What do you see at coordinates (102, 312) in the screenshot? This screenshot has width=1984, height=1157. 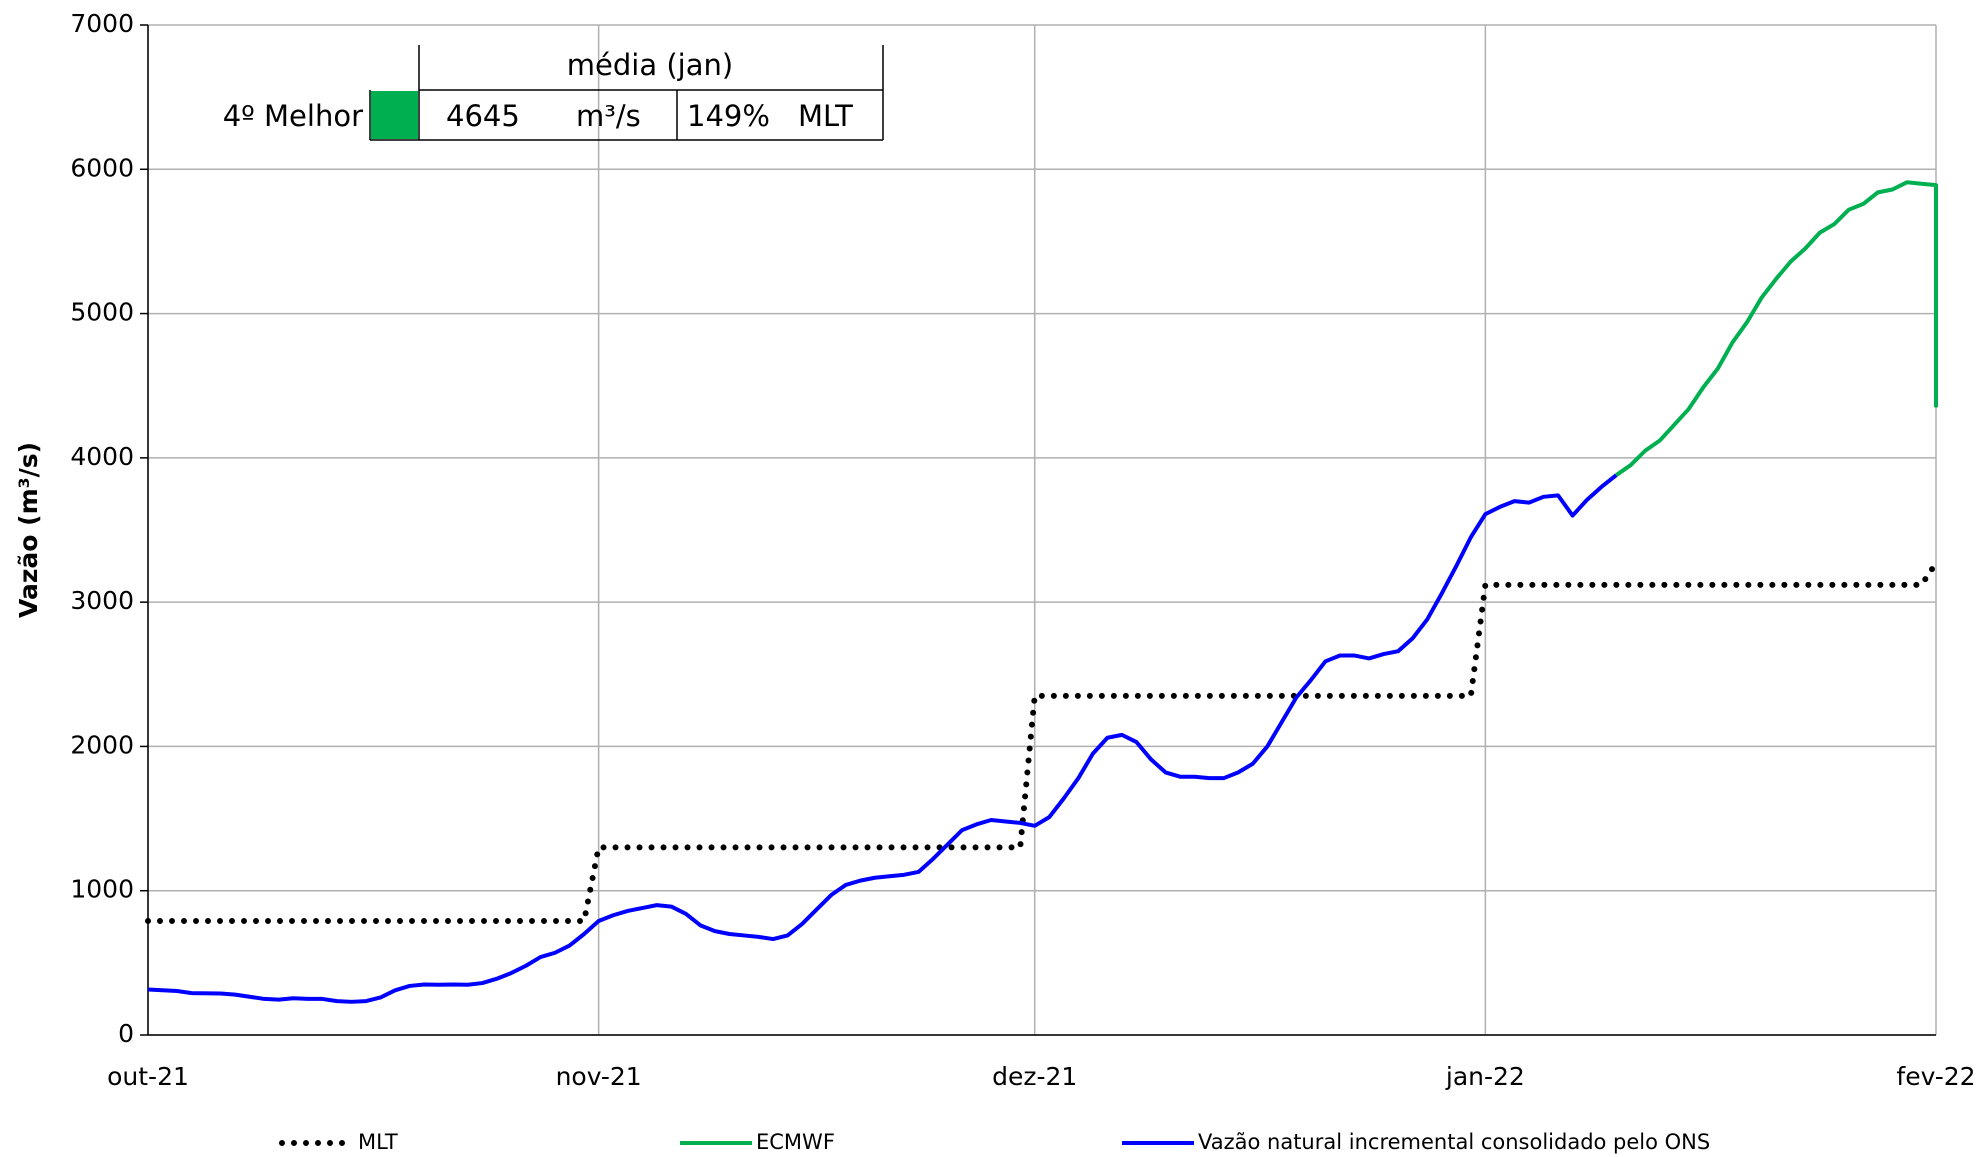 I see `y-tick-label: 5000` at bounding box center [102, 312].